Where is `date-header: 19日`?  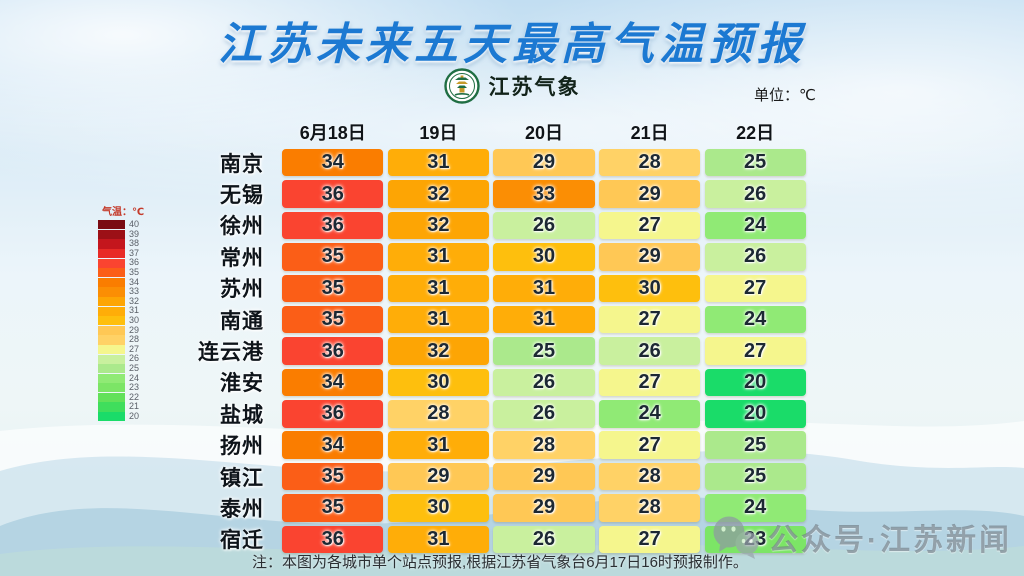
date-header: 19日 is located at coordinates (438, 132).